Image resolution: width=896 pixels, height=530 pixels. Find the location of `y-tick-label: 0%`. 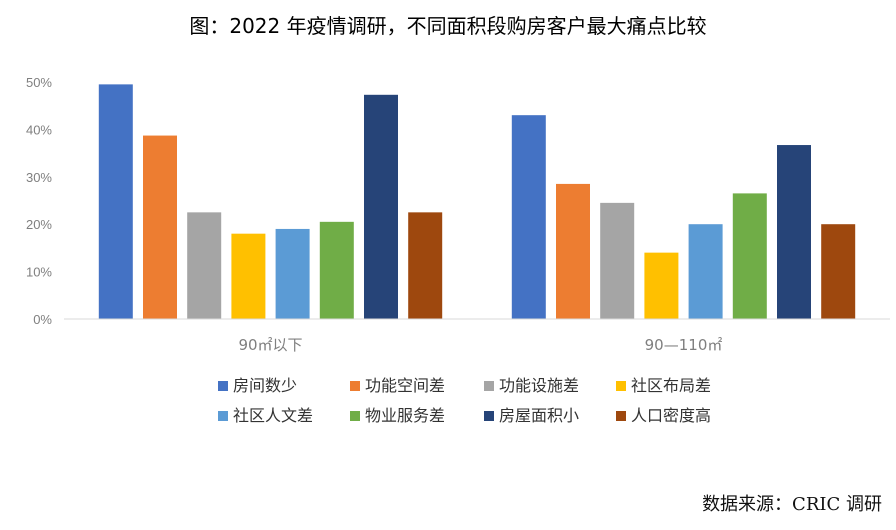

y-tick-label: 0% is located at coordinates (42, 319).